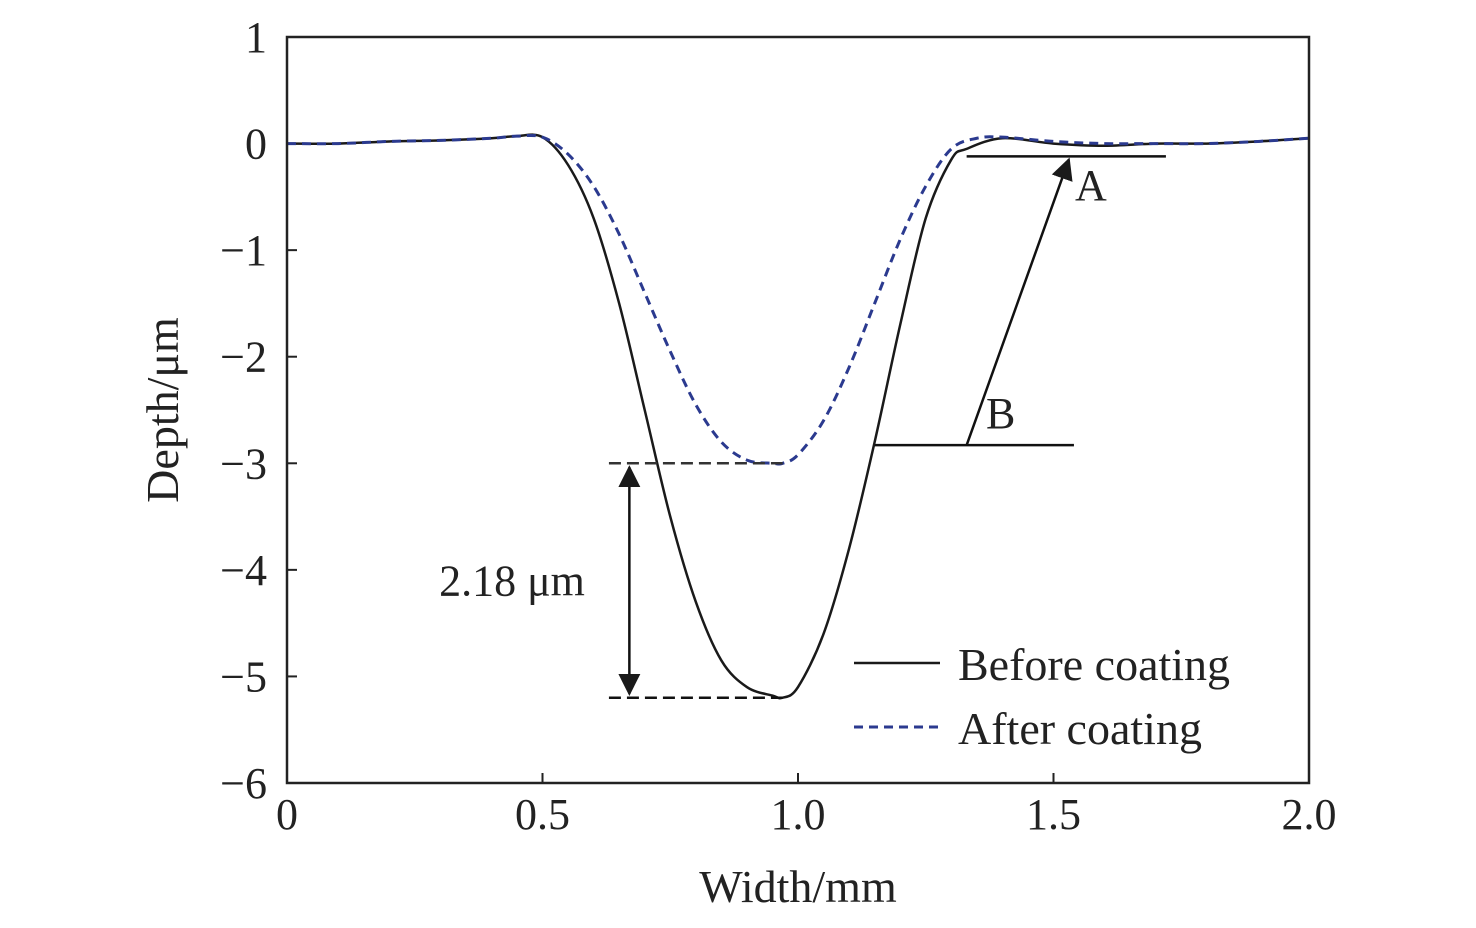  I want to click on x-tick-label: 0.5, so click(542, 814).